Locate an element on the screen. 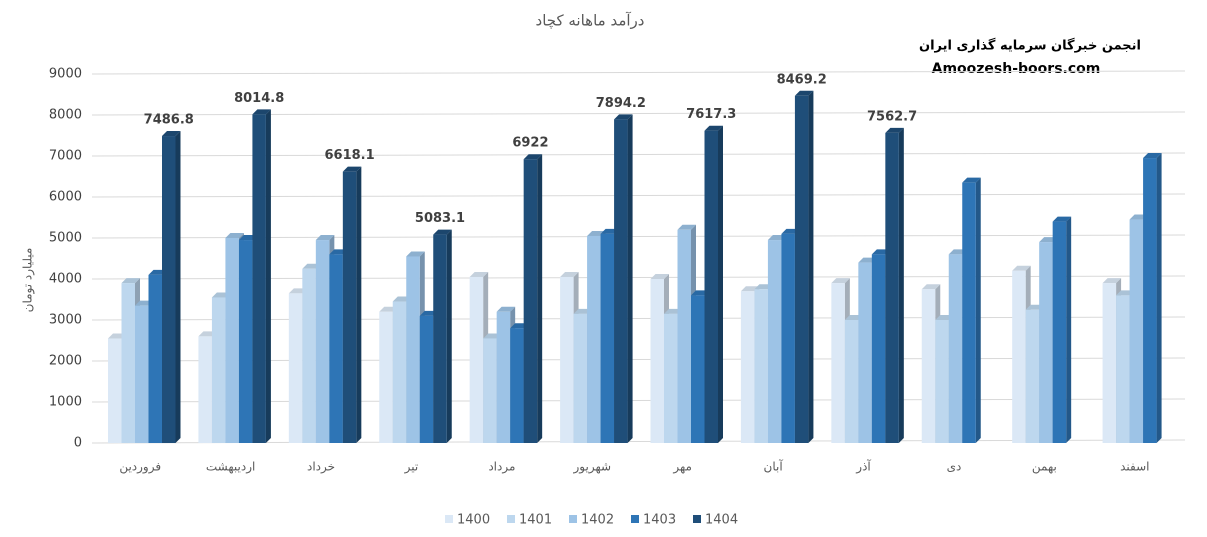 The width and height of the screenshot is (1207, 537). y-tick-label: 2000 is located at coordinates (65, 361).